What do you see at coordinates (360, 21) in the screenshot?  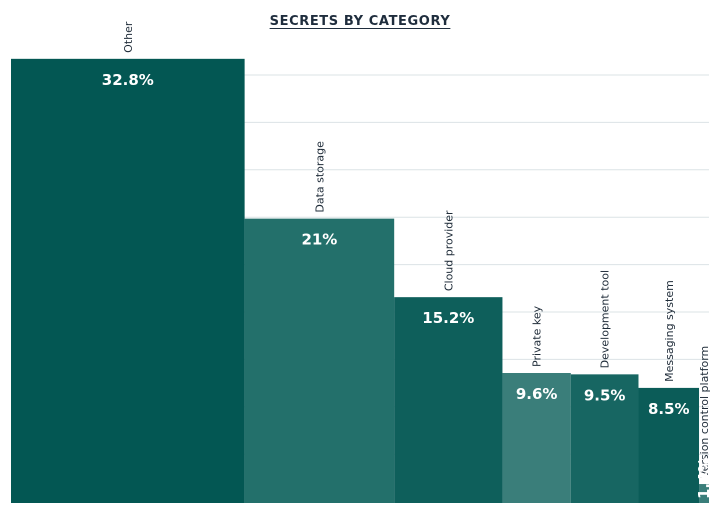 I see `chart-title: SECRETS BY CATEGORY` at bounding box center [360, 21].